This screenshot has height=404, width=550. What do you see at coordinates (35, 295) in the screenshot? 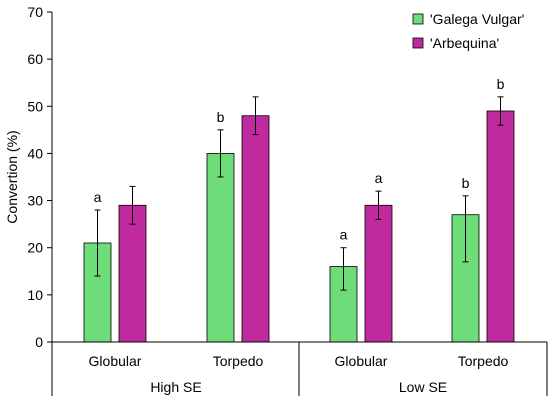
I see `y-tick-label: 10` at bounding box center [35, 295].